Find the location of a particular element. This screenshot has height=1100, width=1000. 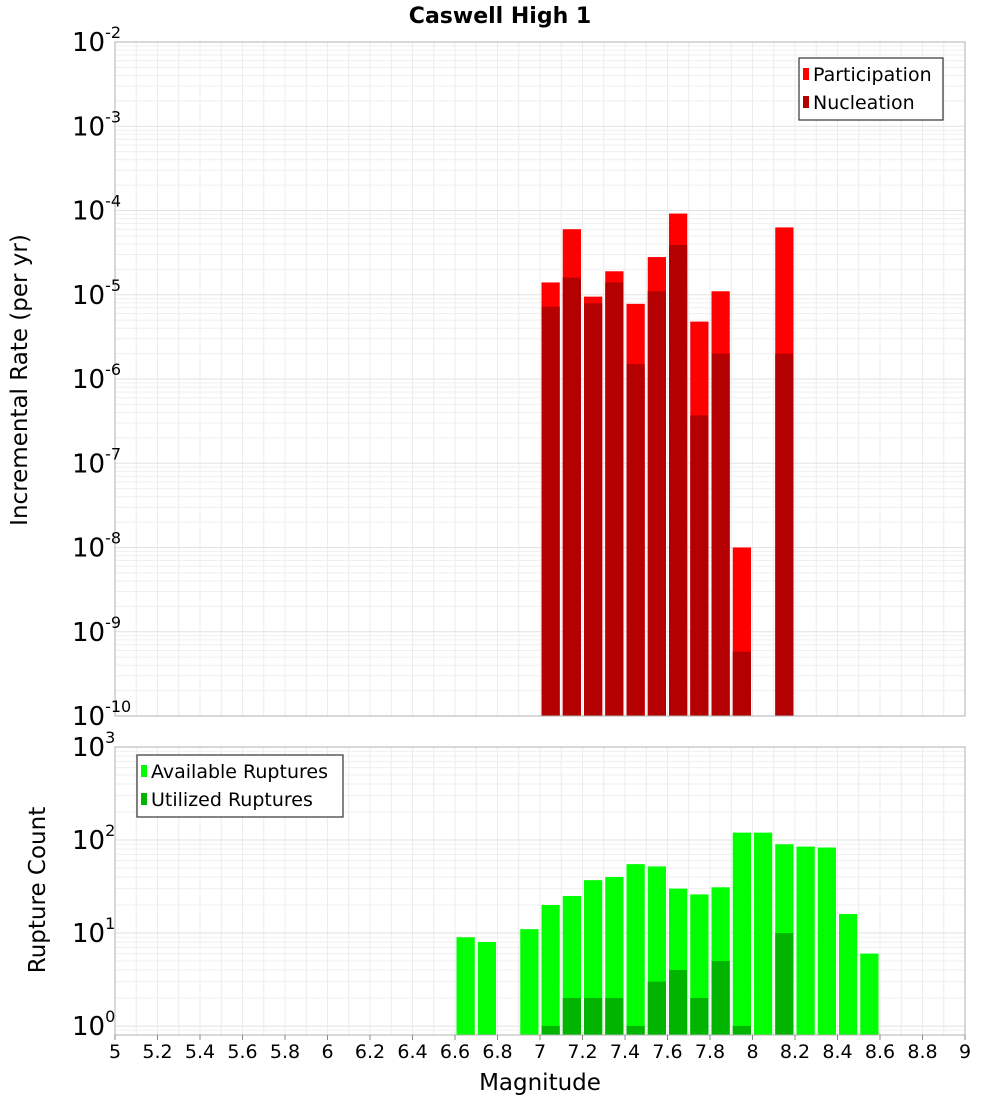

x-tick-label: 8.4 is located at coordinates (837, 1052).